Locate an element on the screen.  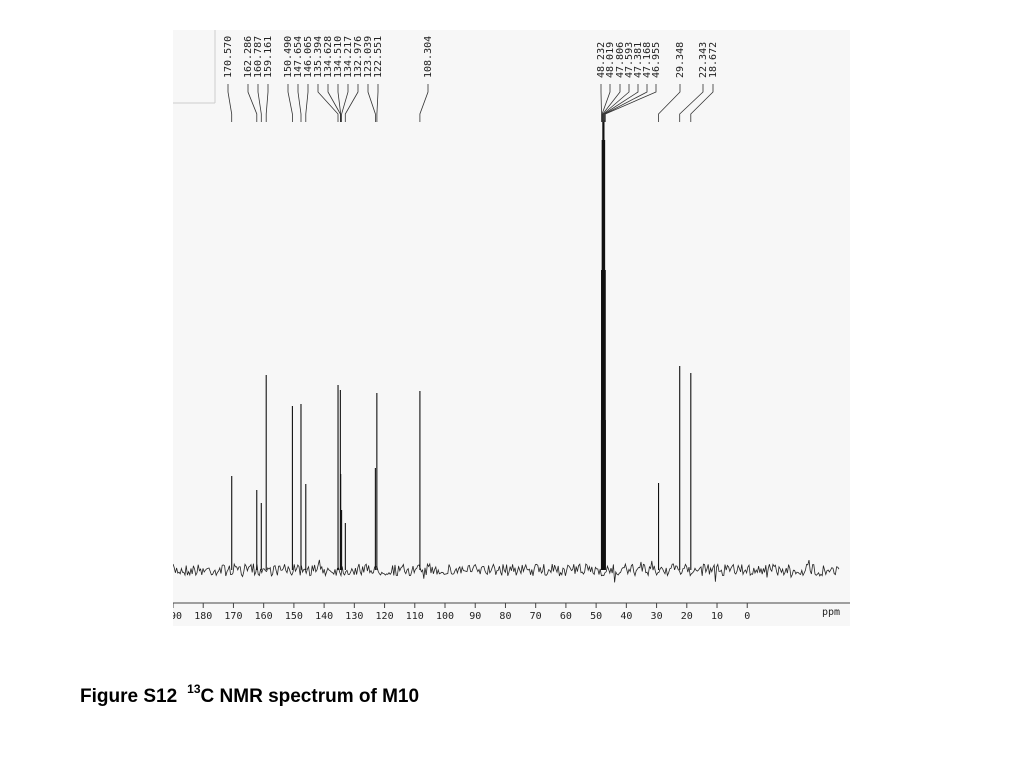
x-tick-label: 70 is located at coordinates (536, 616).